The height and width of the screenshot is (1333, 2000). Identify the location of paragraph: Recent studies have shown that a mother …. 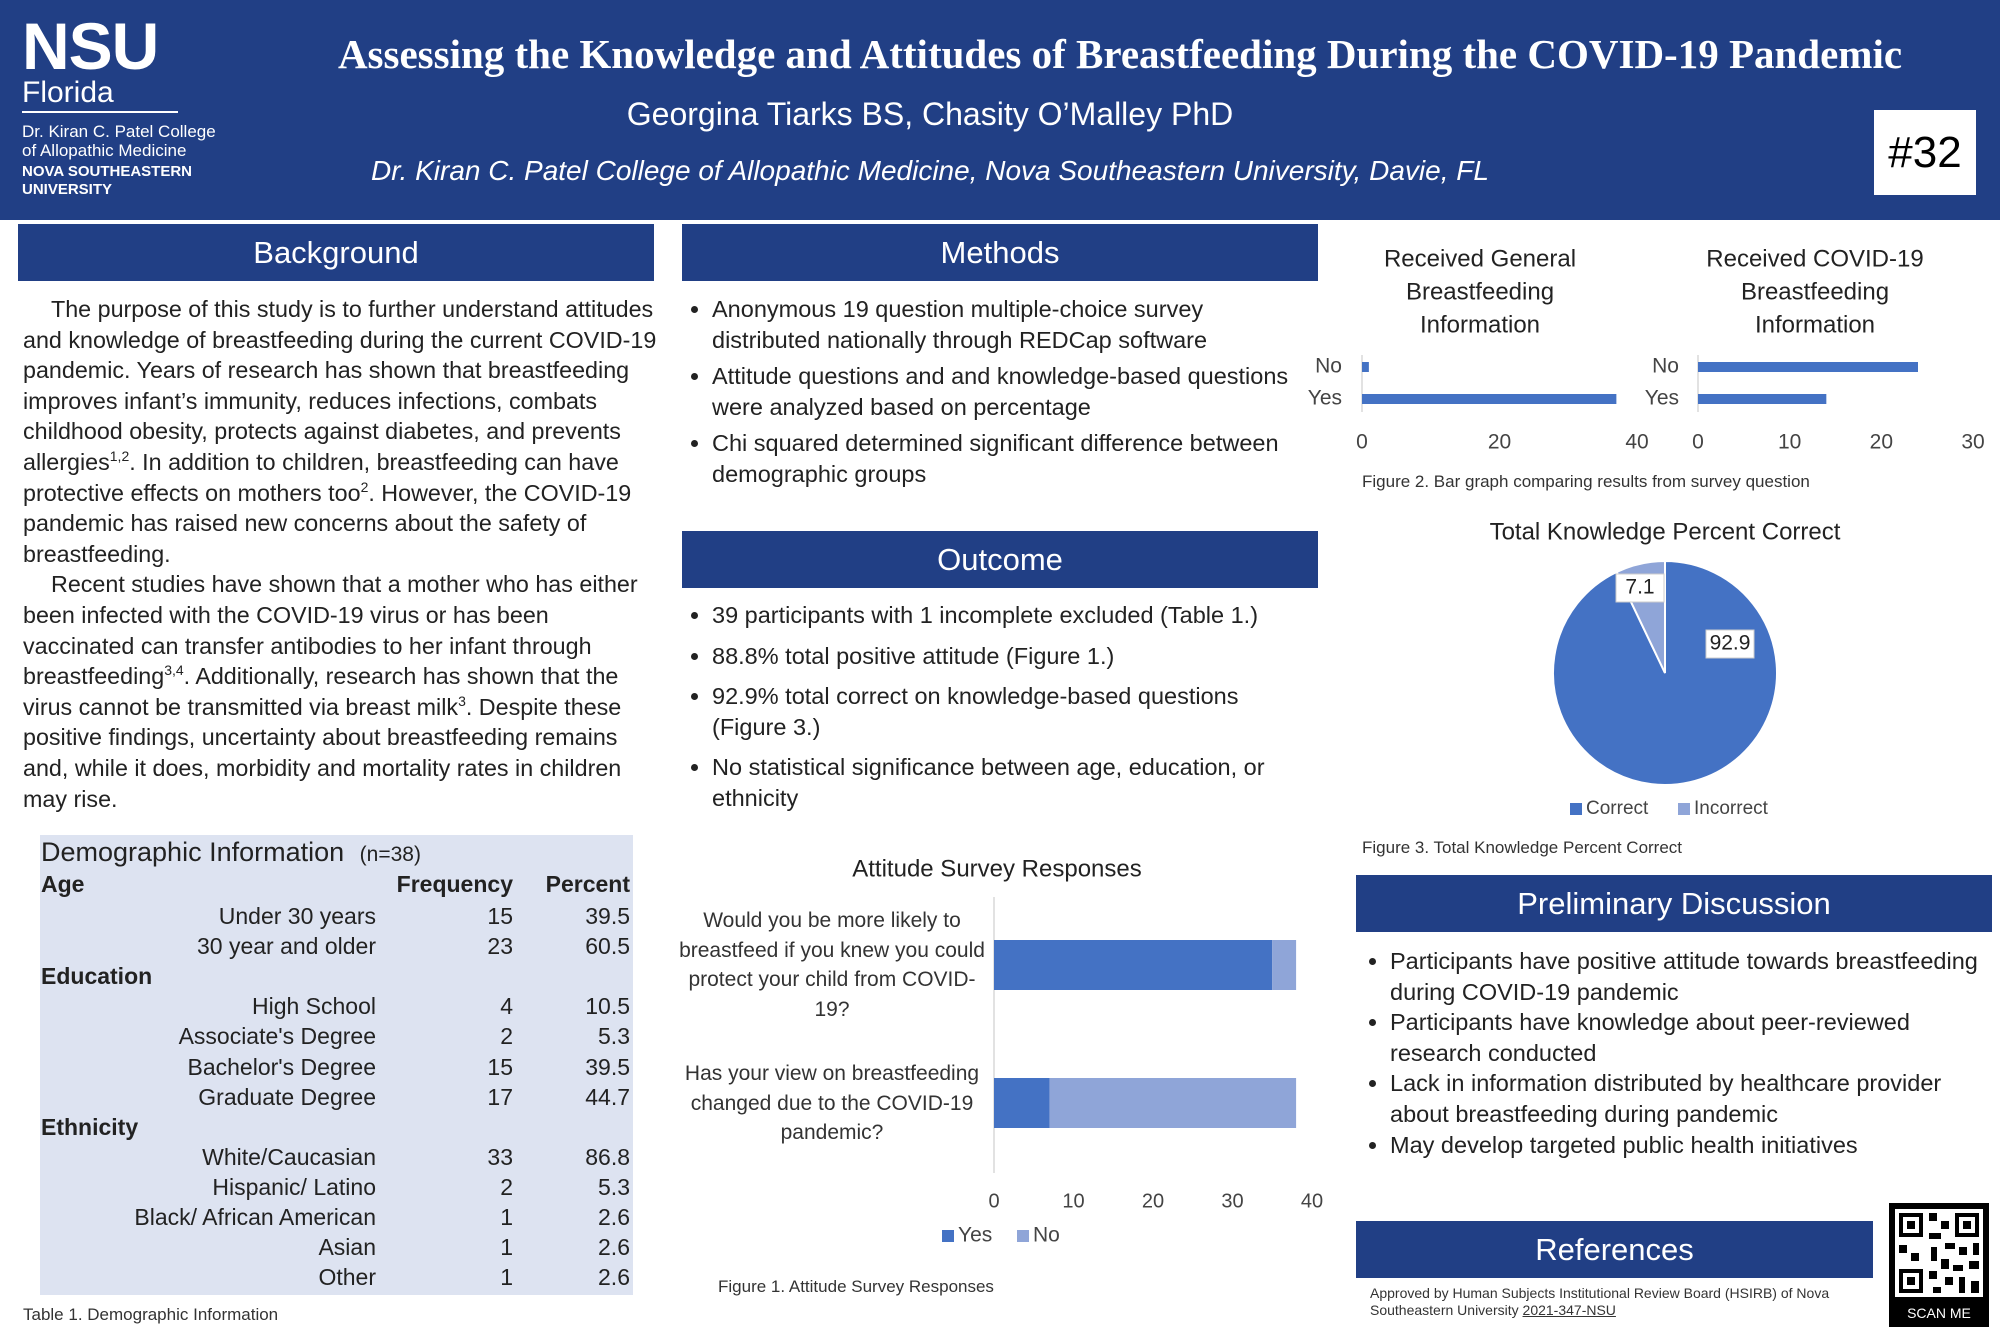
(343, 691).